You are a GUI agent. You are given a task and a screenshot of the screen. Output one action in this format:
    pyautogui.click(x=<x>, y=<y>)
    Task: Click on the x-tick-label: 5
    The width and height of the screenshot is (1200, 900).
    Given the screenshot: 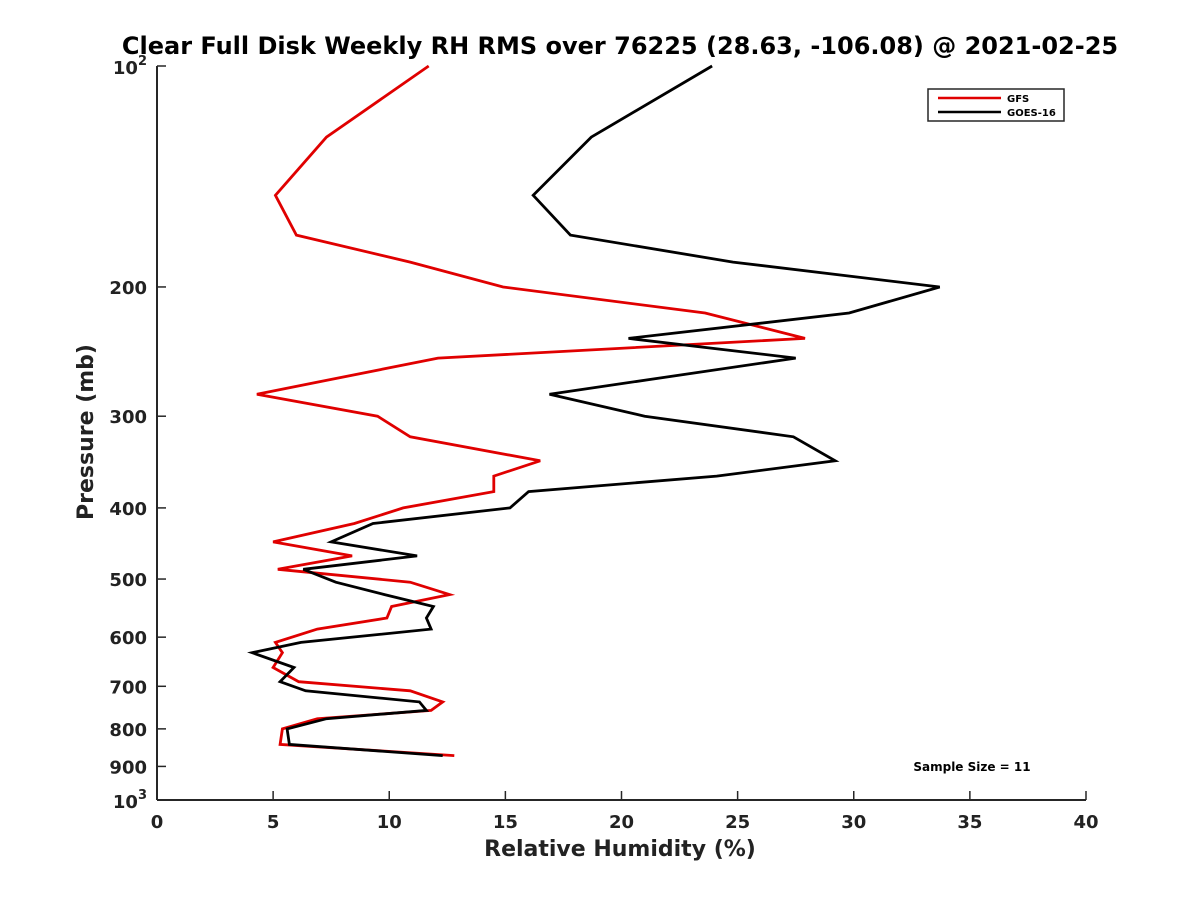 What is the action you would take?
    pyautogui.click(x=273, y=822)
    